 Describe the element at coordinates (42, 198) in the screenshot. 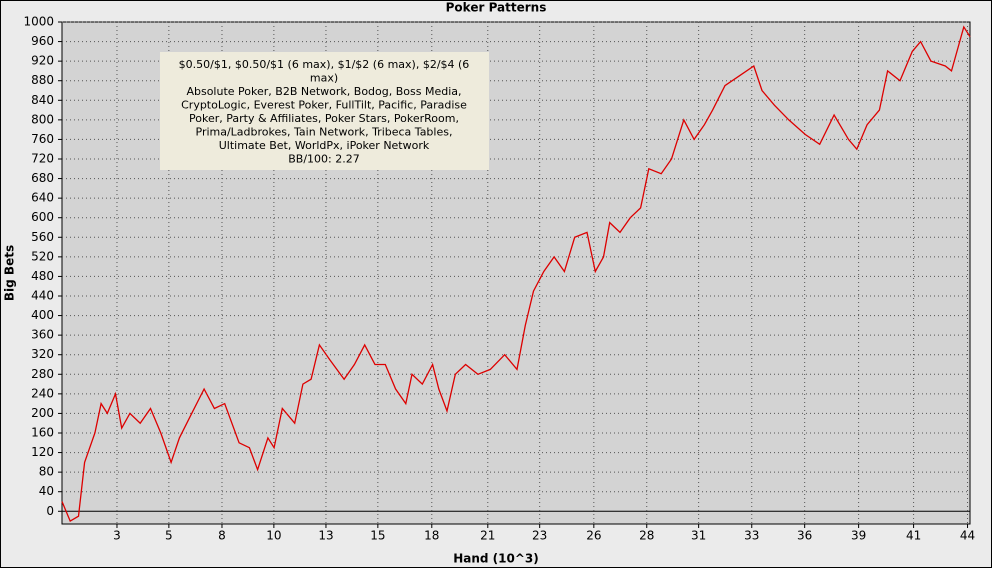

I see `y-tick-label: 640` at that location.